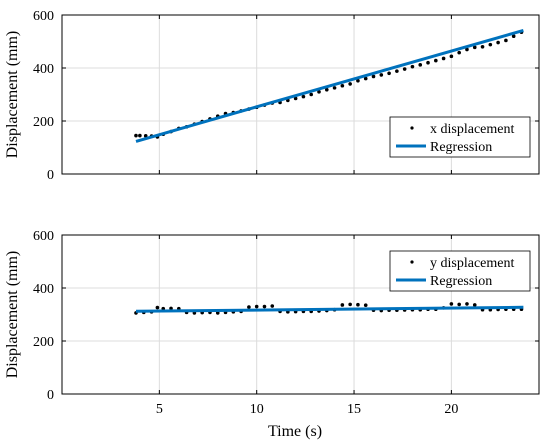  Describe the element at coordinates (451, 409) in the screenshot. I see `x-tick-label: 20` at that location.